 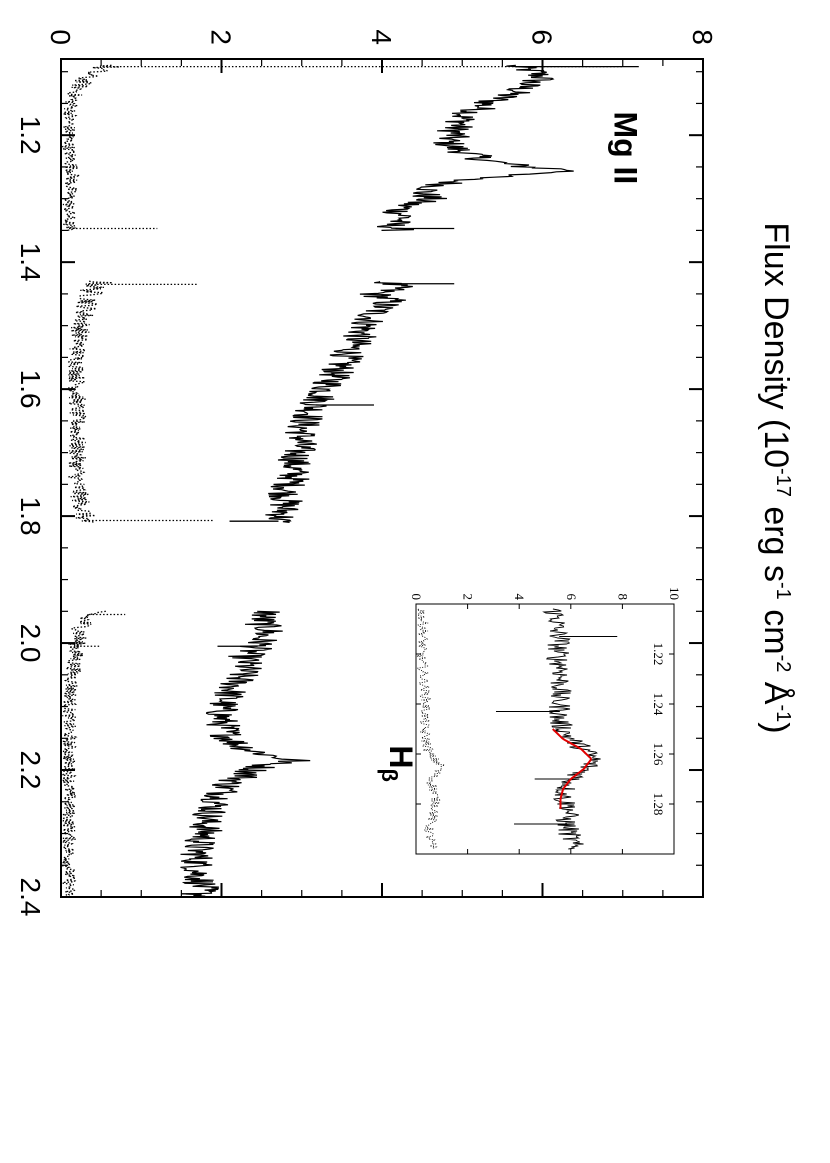 I want to click on x-tick-label: 1.6, so click(x=30, y=389).